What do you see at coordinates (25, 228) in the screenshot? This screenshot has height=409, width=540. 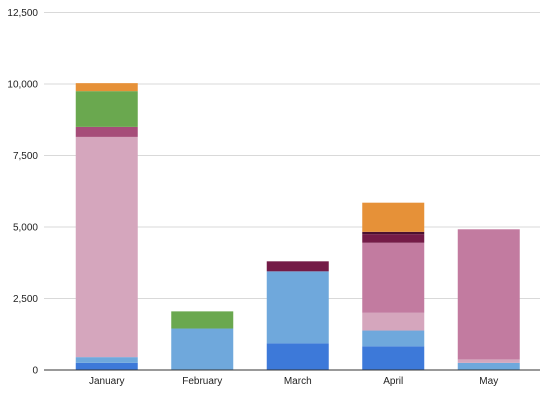 I see `y-tick-label: 5,000` at bounding box center [25, 228].